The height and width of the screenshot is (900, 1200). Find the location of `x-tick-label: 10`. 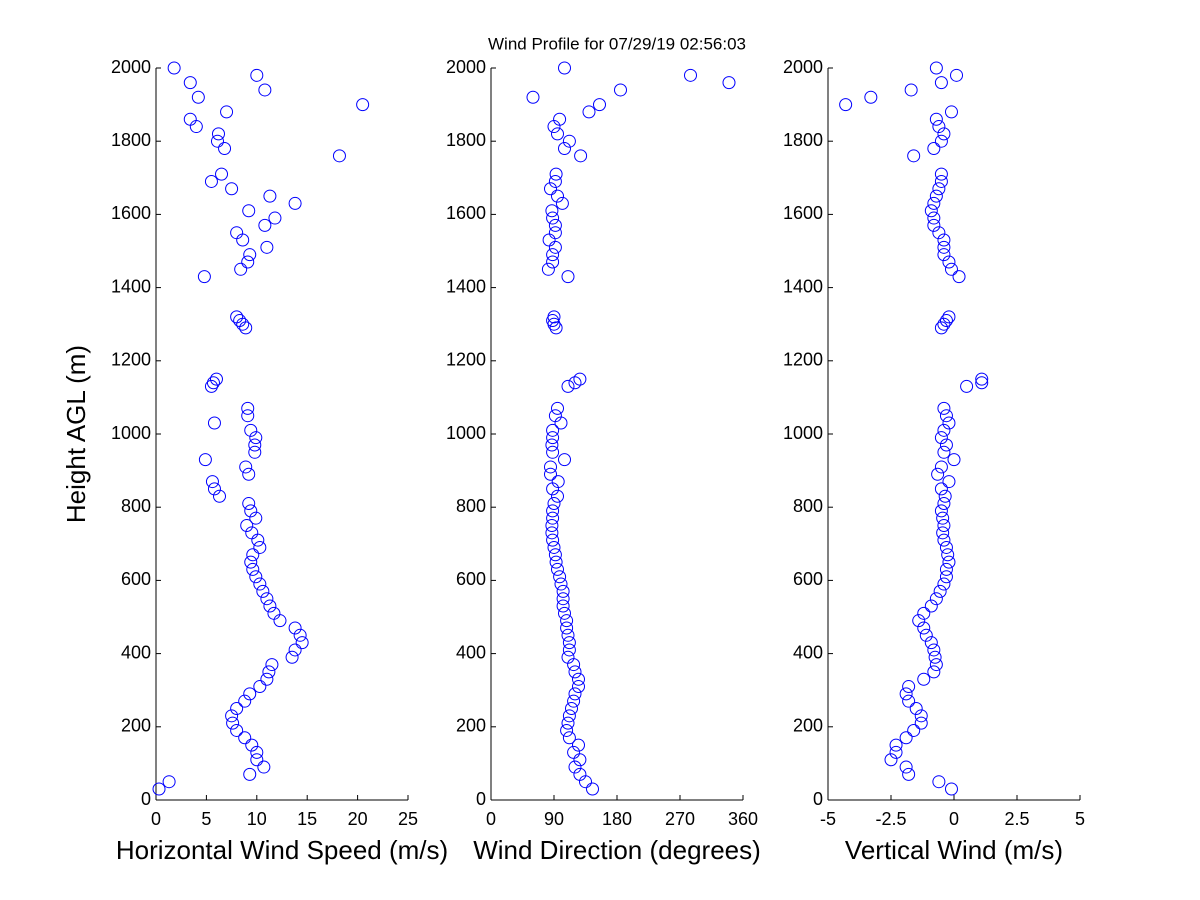

x-tick-label: 10 is located at coordinates (257, 819).